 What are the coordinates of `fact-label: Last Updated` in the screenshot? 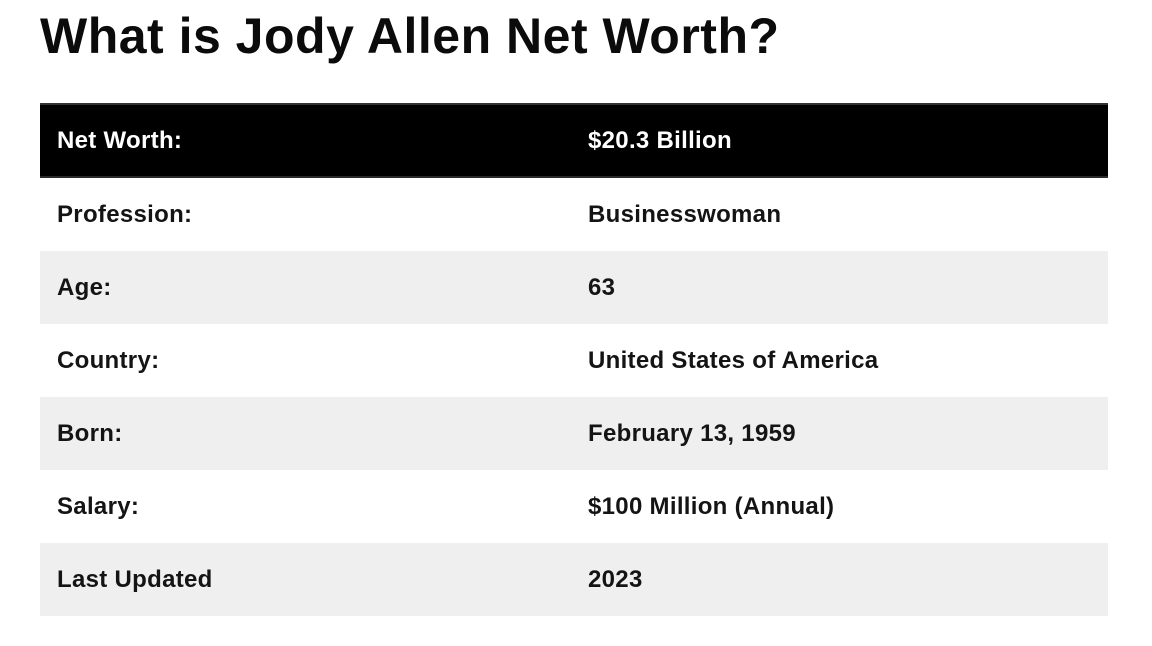 It's located at (135, 579).